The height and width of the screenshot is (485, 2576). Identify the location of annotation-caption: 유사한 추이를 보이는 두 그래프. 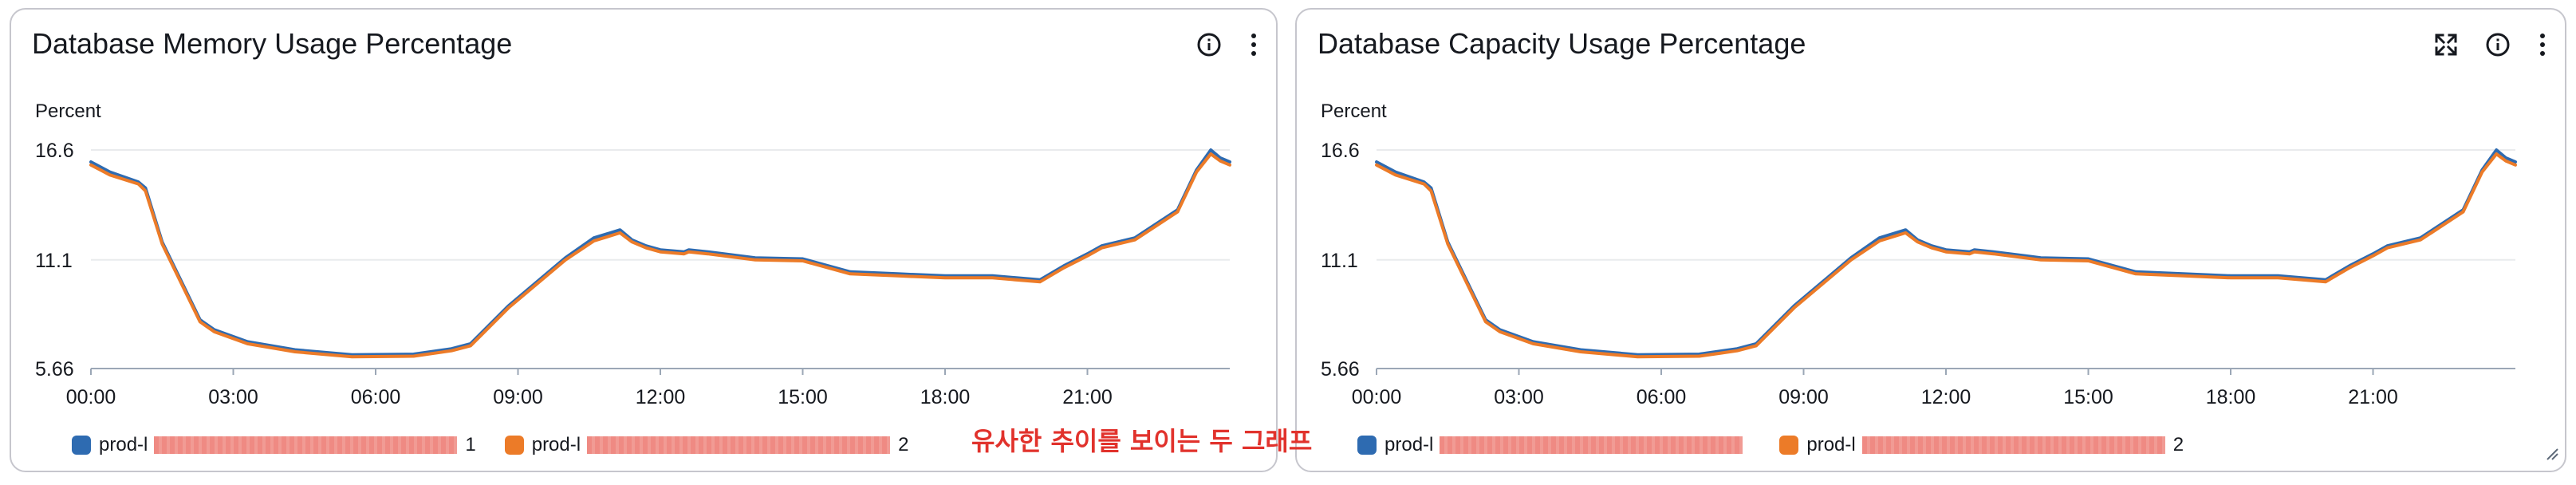
(1142, 441).